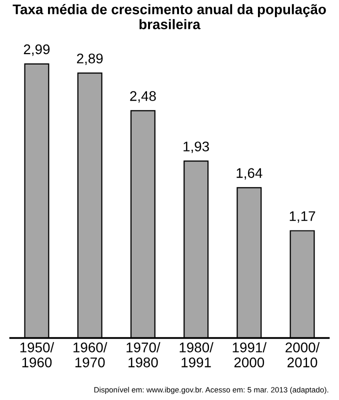 Image resolution: width=339 pixels, height=400 pixels. Describe the element at coordinates (303, 355) in the screenshot. I see `x-tick-label: 2000/ 2010` at that location.